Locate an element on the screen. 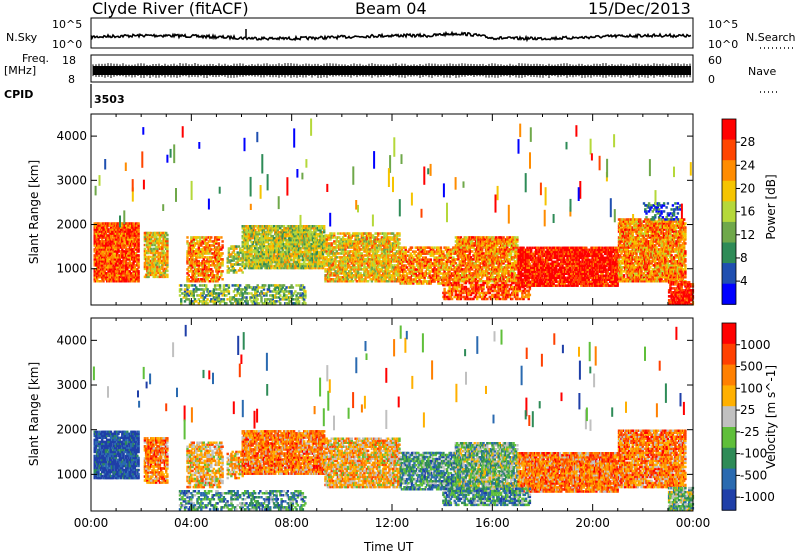  freq-unit: [MHz] is located at coordinates (20, 70).